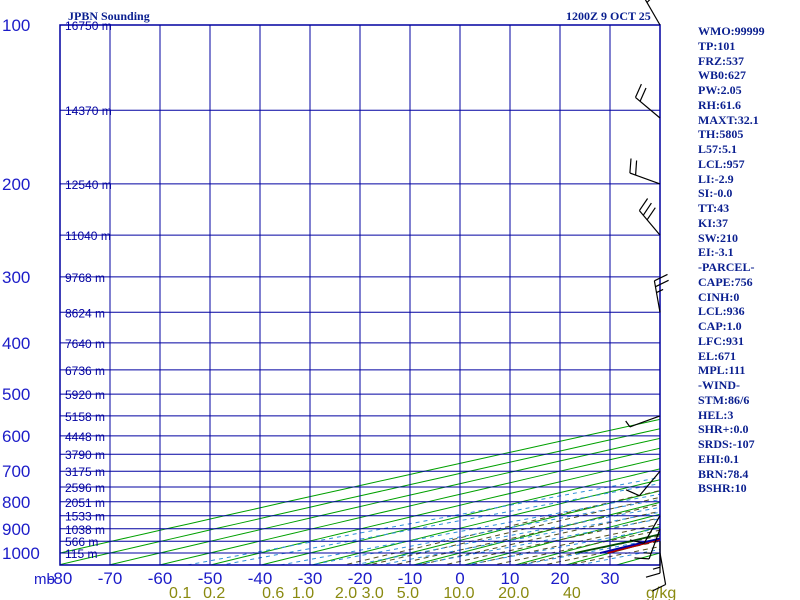 Image resolution: width=800 pixels, height=600 pixels. Describe the element at coordinates (360, 578) in the screenshot. I see `temperature-tick-label: -20` at that location.